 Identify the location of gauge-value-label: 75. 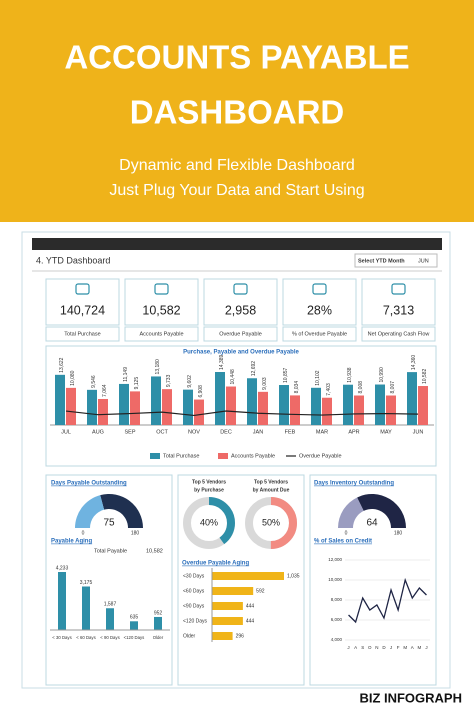
(109, 523).